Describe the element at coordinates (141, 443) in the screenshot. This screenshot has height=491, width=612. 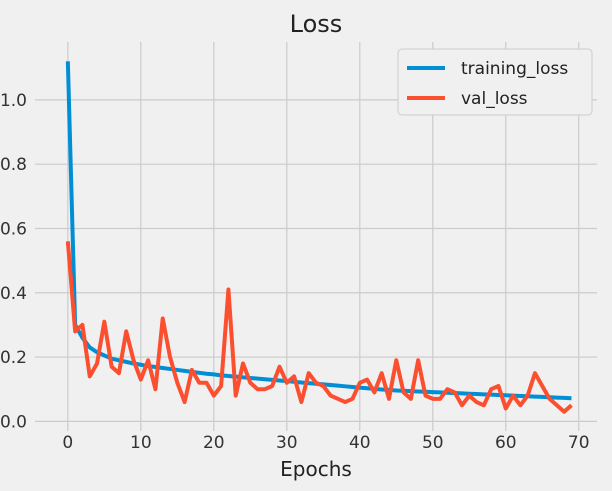
I see `x-tick-label: 10` at that location.